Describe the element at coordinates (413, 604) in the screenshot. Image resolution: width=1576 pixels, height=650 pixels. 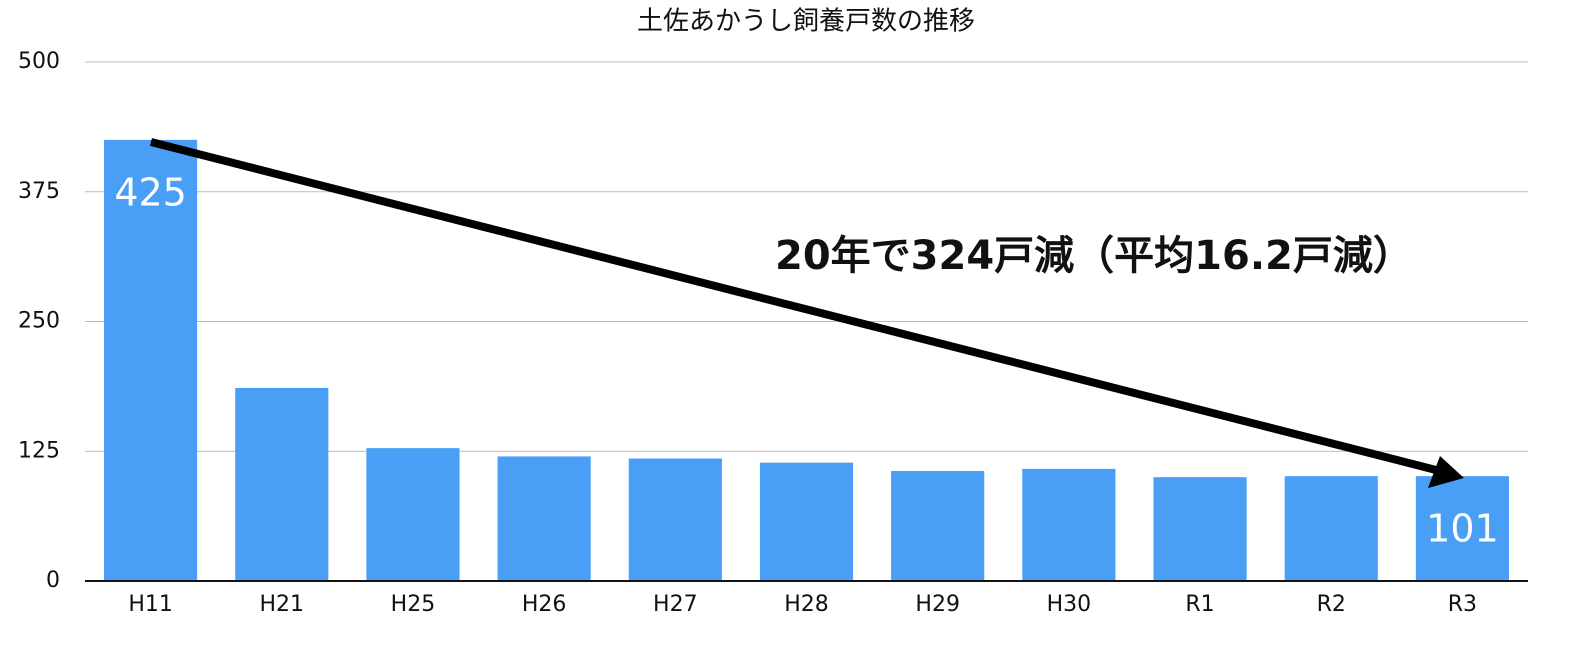
I see `x-tick-label: H25` at that location.